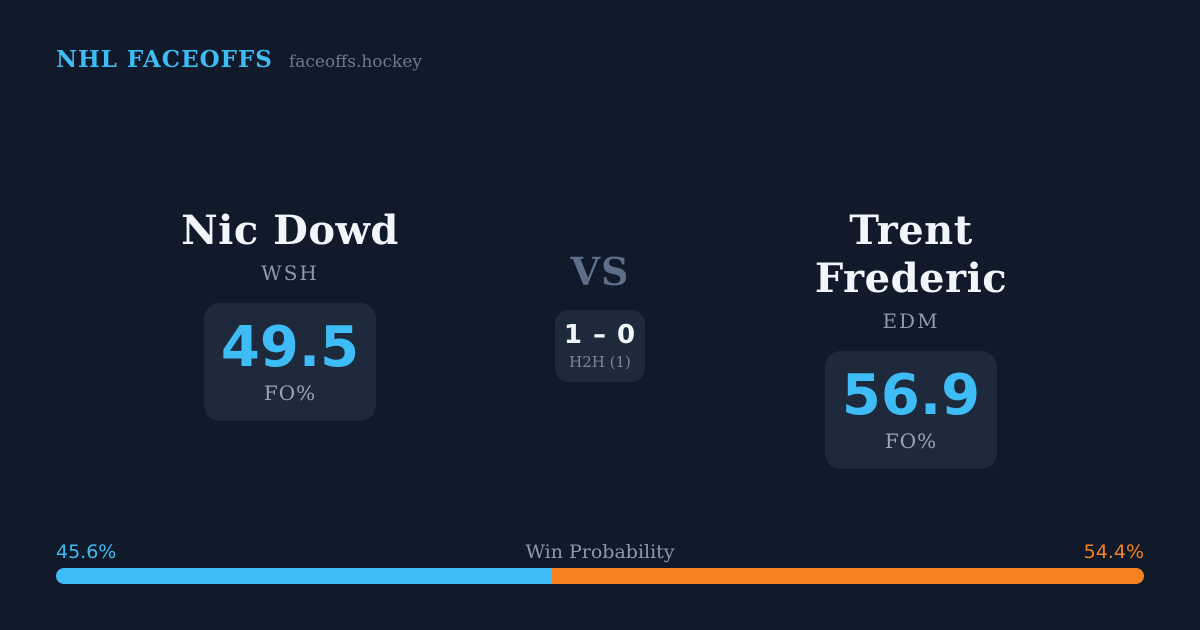 Image resolution: width=1200 pixels, height=630 pixels. Describe the element at coordinates (290, 393) in the screenshot. I see `player-left-stat-label: FO%` at that location.